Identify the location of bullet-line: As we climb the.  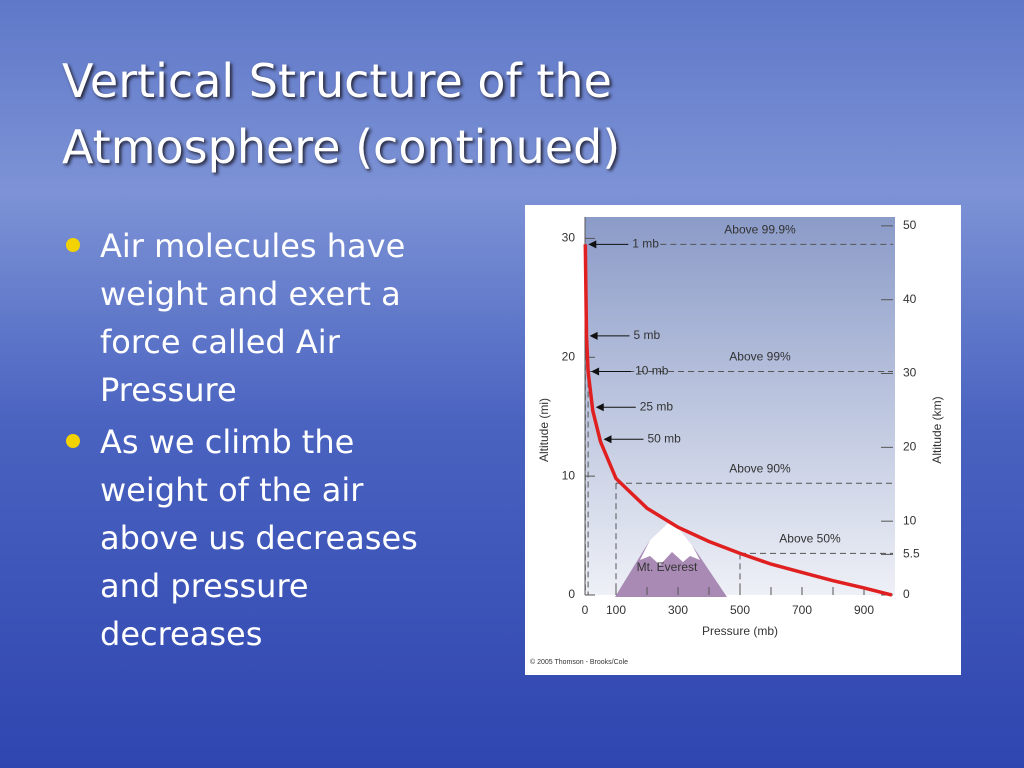
(227, 442).